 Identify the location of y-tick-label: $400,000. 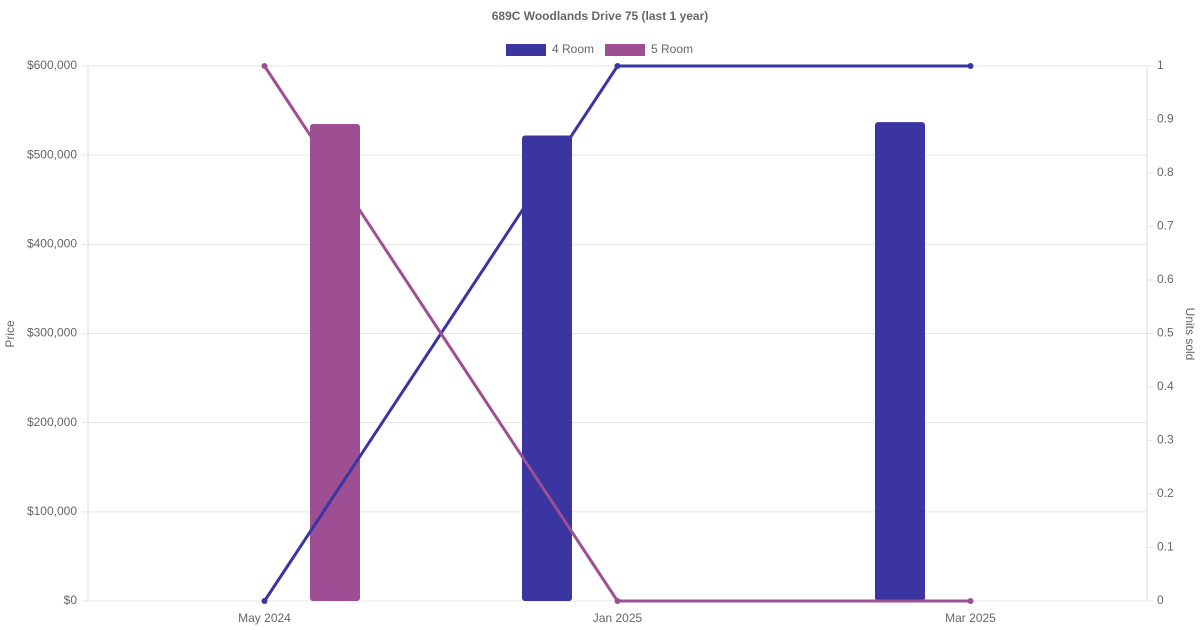
(52, 244).